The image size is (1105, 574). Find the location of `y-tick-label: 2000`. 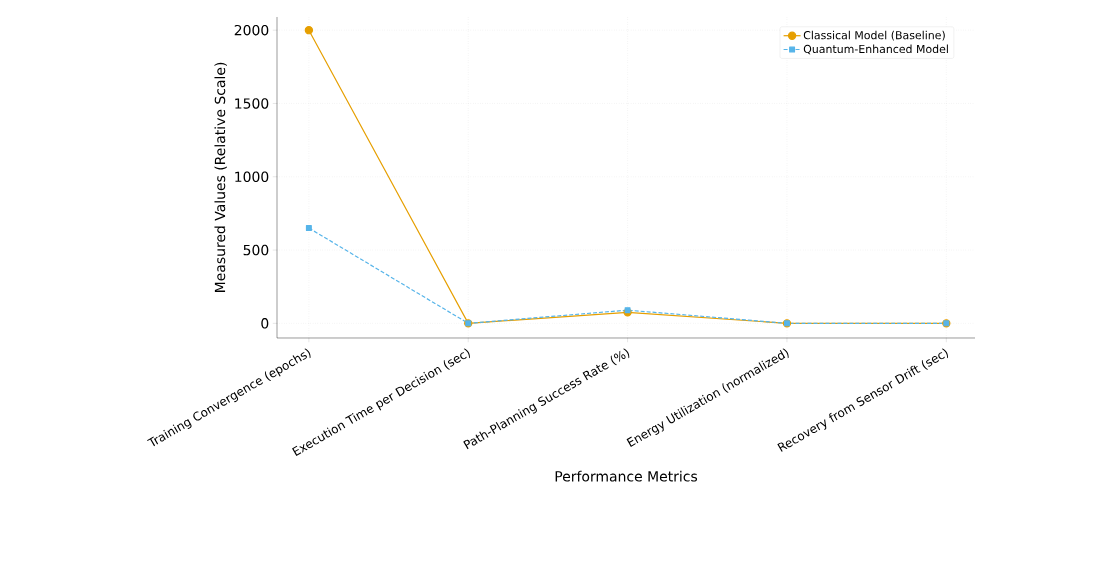

y-tick-label: 2000 is located at coordinates (251, 30).